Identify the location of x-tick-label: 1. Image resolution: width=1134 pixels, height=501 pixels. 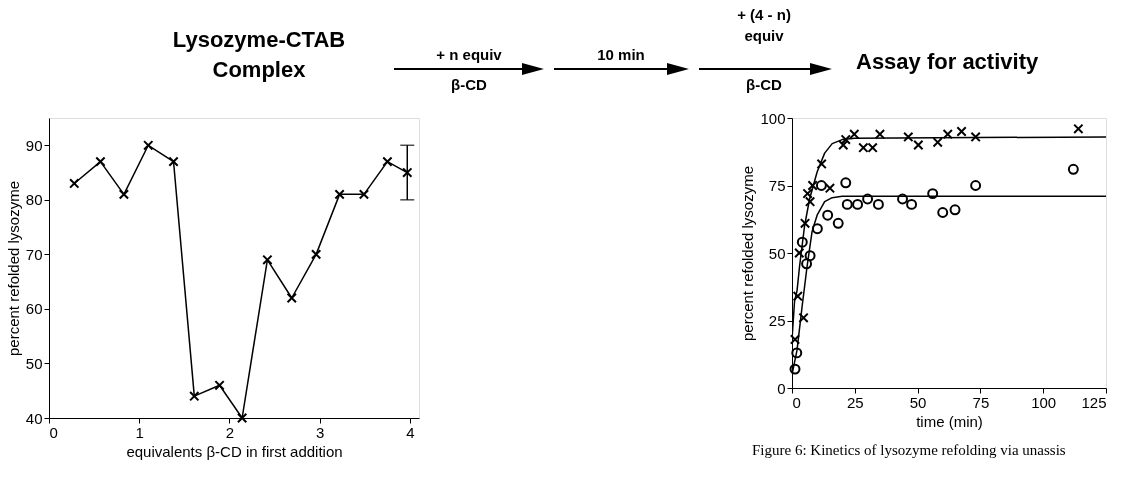
(139, 432).